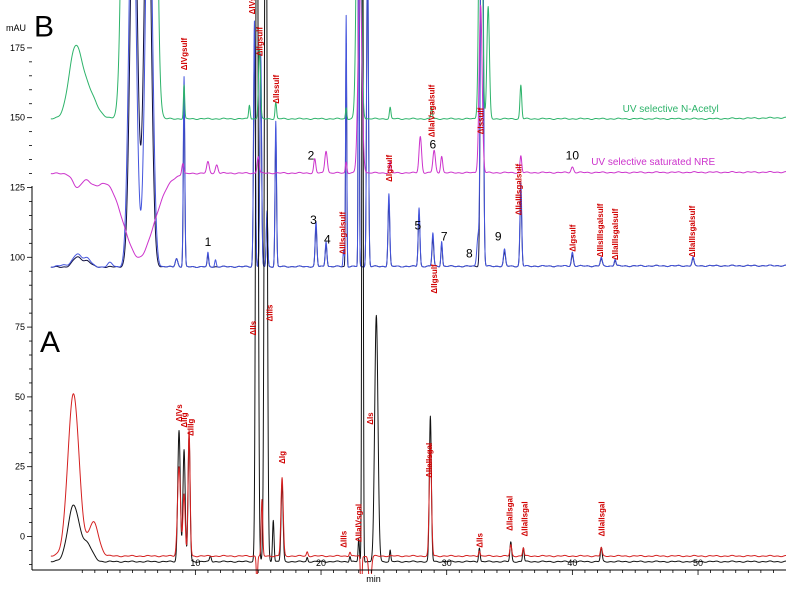 This screenshot has width=795, height=602. I want to click on x-tick-label: 40, so click(572, 563).